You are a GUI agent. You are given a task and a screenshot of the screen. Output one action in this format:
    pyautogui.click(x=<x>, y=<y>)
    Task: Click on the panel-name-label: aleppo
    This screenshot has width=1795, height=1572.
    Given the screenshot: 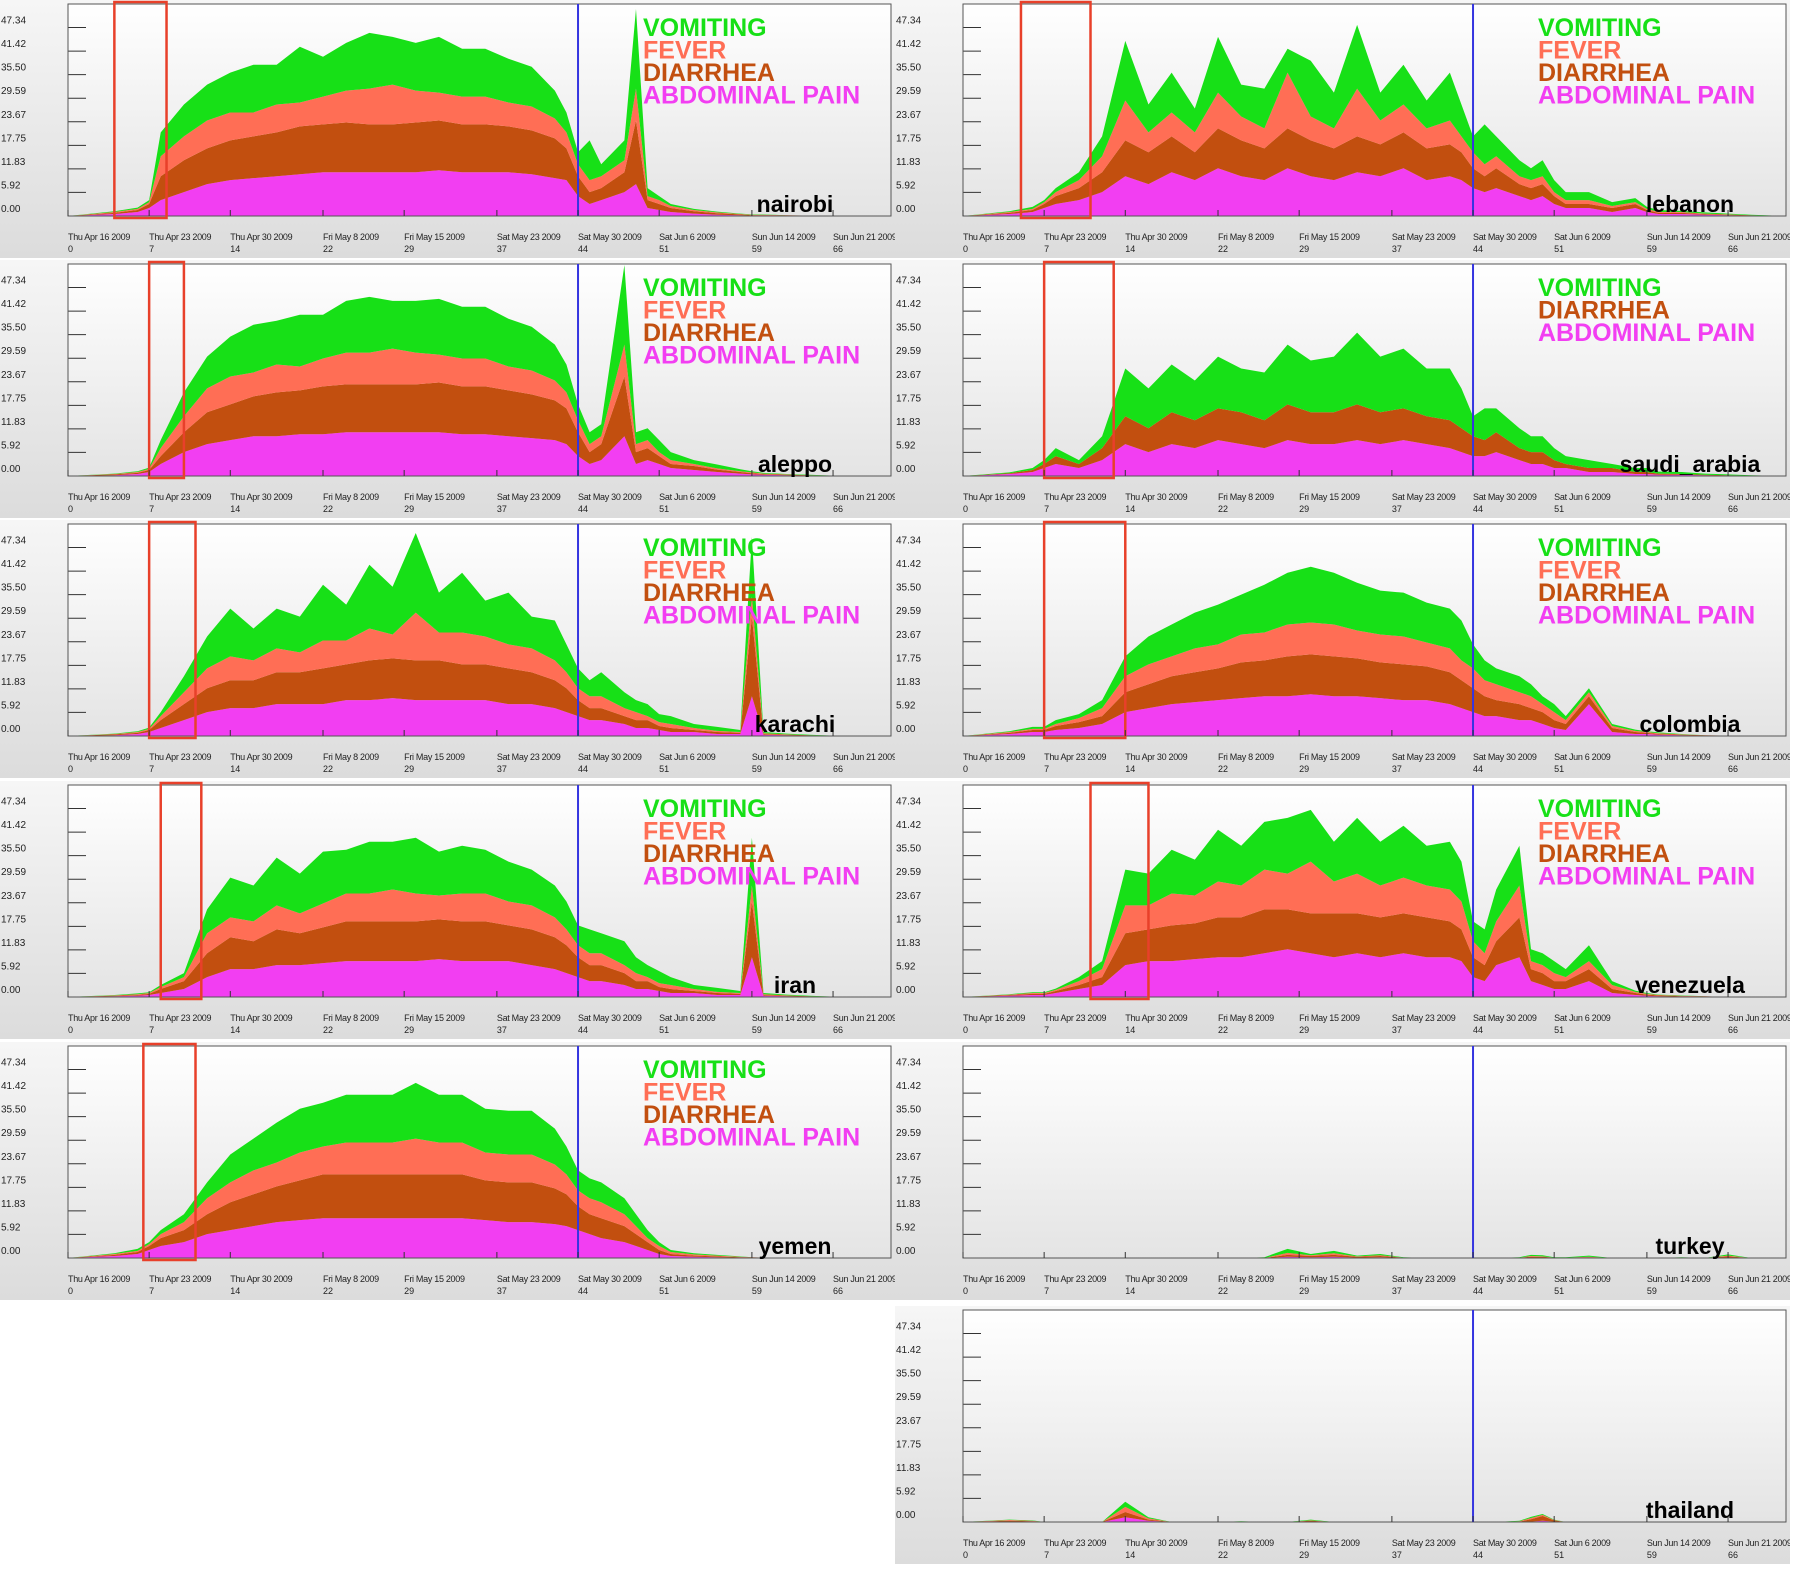 What is the action you would take?
    pyautogui.click(x=795, y=464)
    